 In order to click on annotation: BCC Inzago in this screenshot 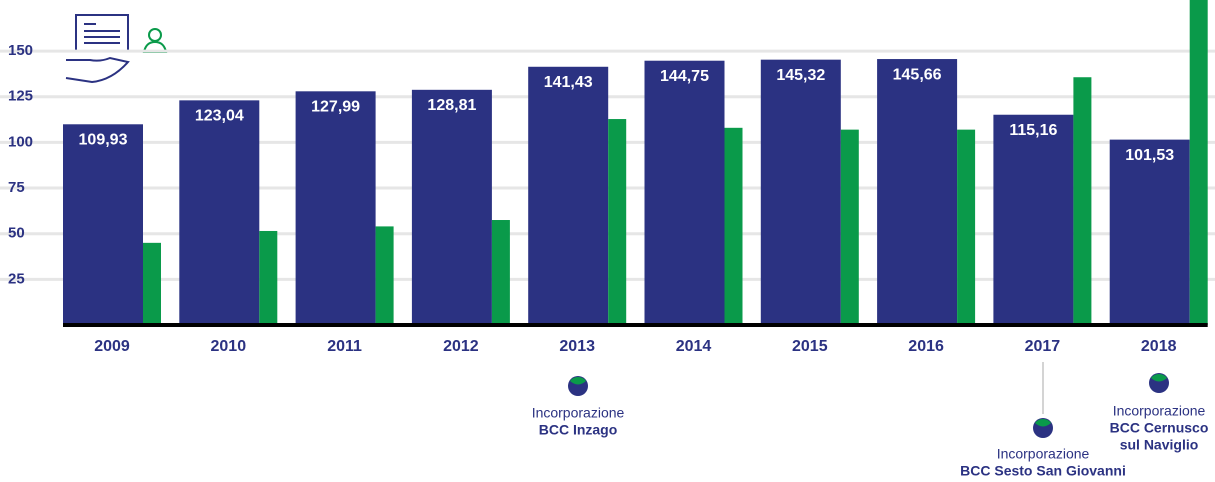, I will do `click(578, 430)`.